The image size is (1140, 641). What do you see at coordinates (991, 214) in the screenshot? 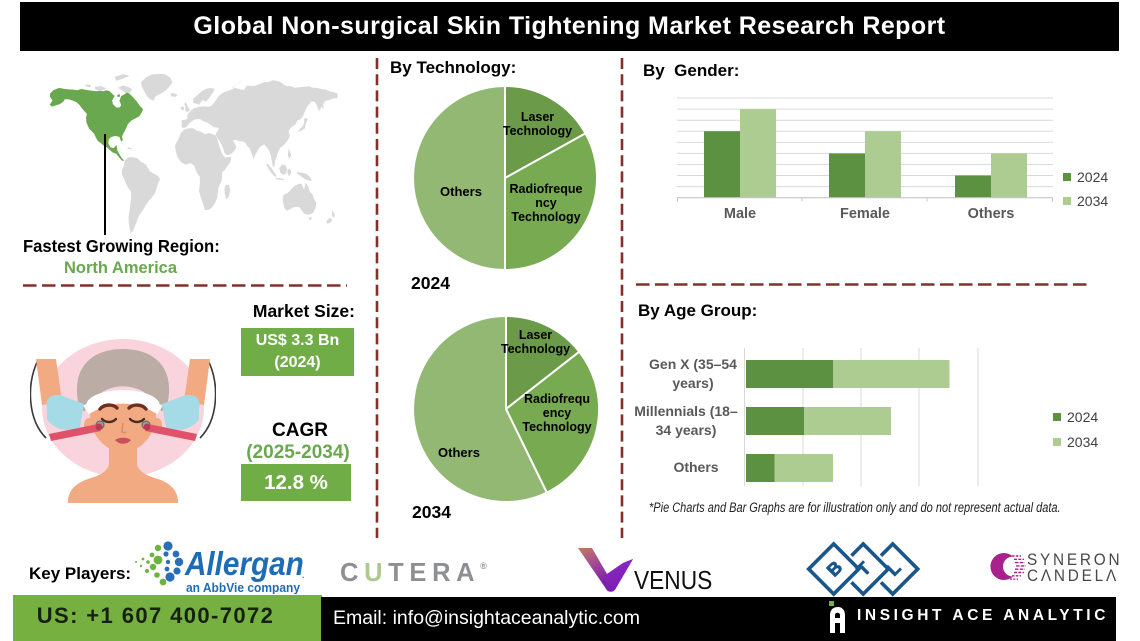
I see `svg-text: Others` at bounding box center [991, 214].